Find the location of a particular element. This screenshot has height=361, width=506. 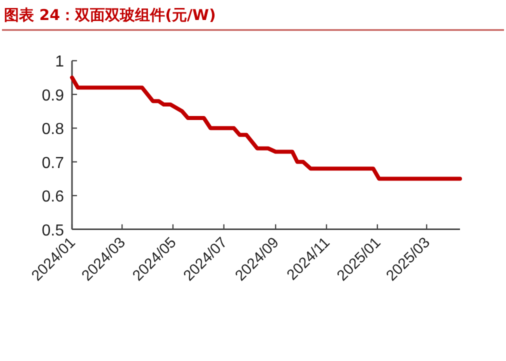

y-tick-label: 0.9 is located at coordinates (53, 95).